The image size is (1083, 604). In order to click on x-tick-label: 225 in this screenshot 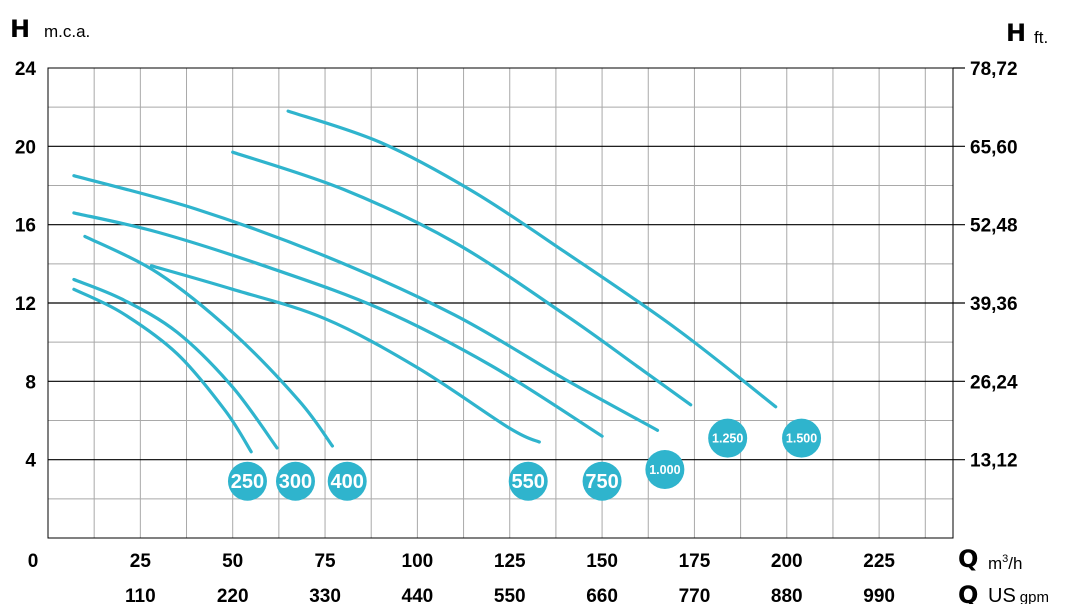, I will do `click(879, 561)`.